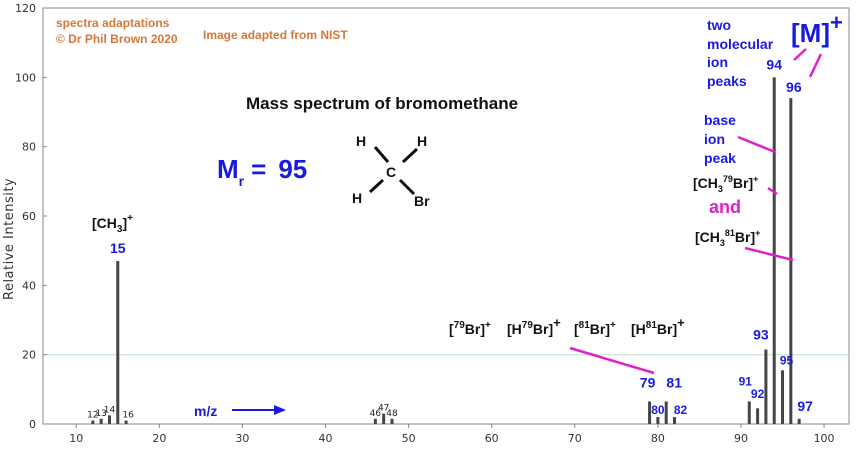  I want to click on y-tick-label: 80, so click(29, 147).